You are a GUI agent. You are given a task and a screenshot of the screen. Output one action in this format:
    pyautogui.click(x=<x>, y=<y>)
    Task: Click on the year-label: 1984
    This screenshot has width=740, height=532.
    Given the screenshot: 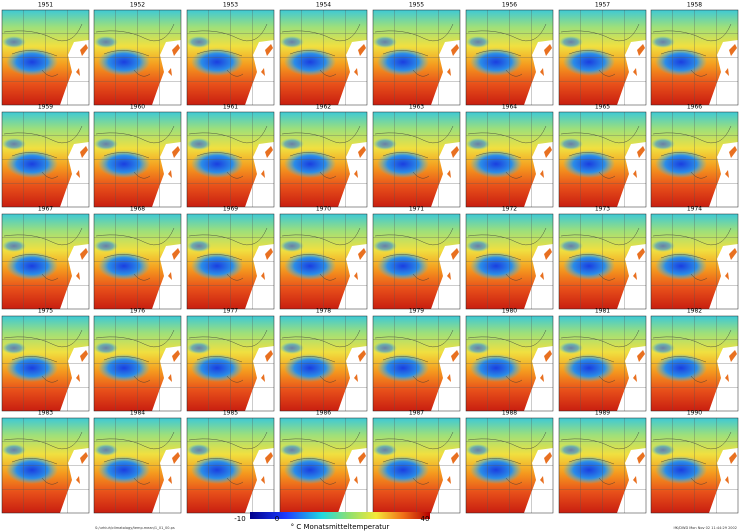 What is the action you would take?
    pyautogui.click(x=137, y=413)
    